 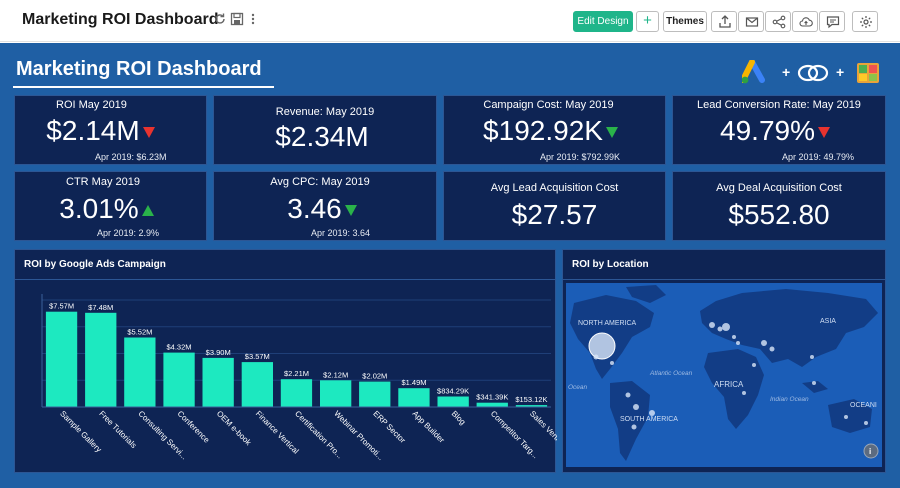 What do you see at coordinates (611, 133) in the screenshot?
I see `trend-down-green-icon` at bounding box center [611, 133].